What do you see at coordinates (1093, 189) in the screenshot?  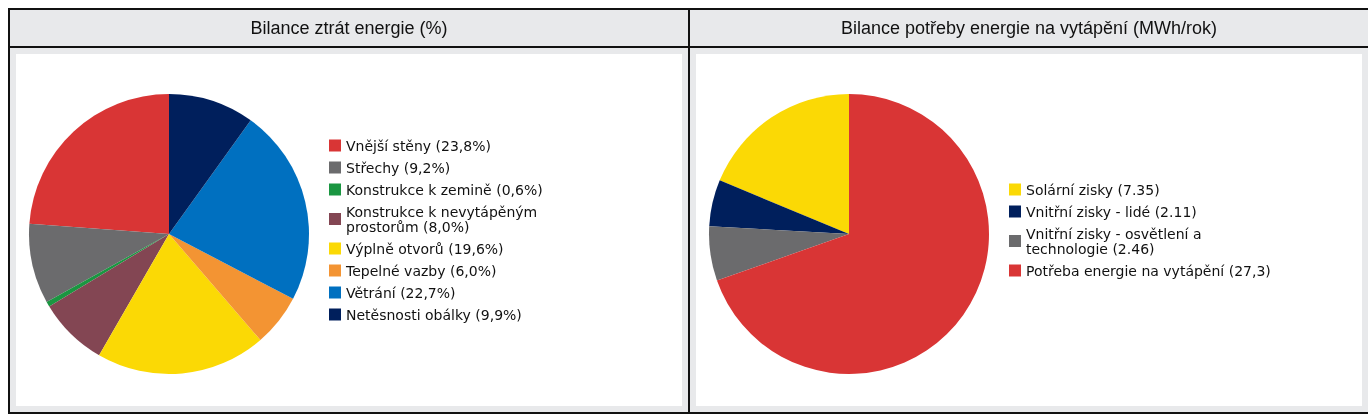 I see `legend-label: Solární zisky (7.35)` at bounding box center [1093, 189].